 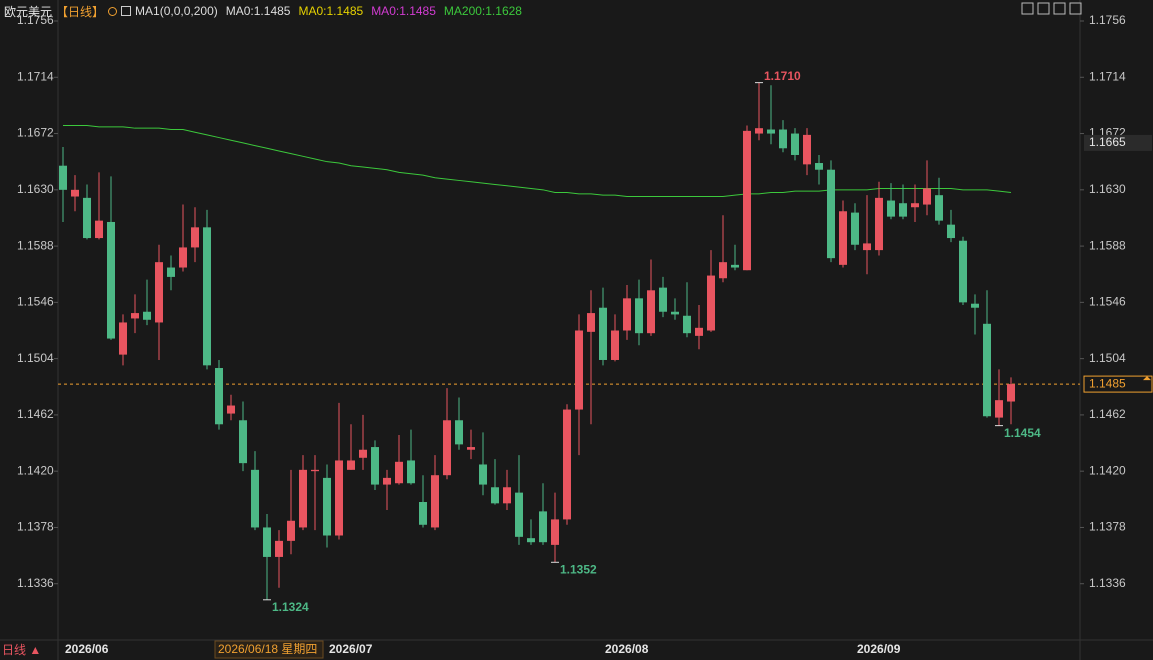 I want to click on crosshair-date-box, so click(x=269, y=649).